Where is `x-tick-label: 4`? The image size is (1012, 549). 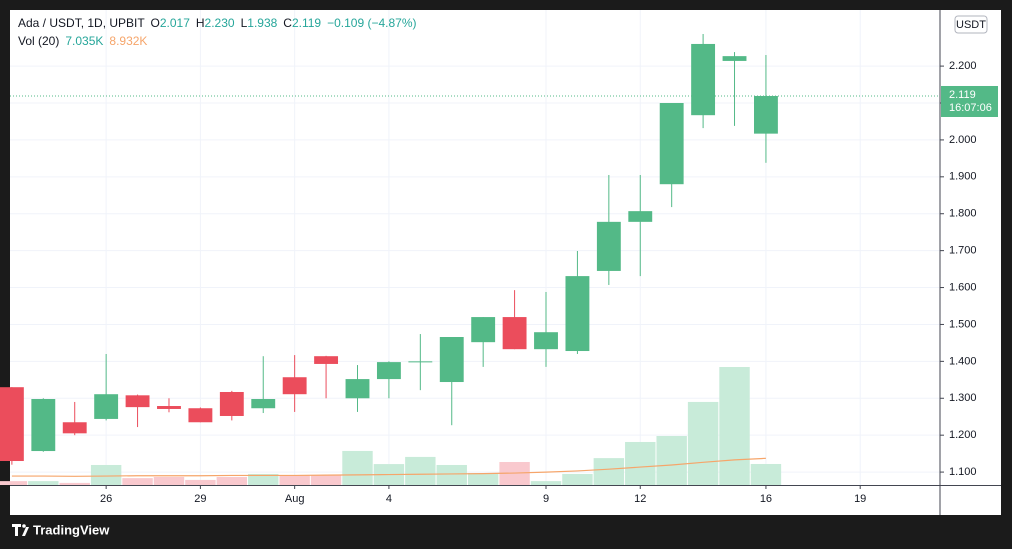
x-tick-label: 4 is located at coordinates (389, 499).